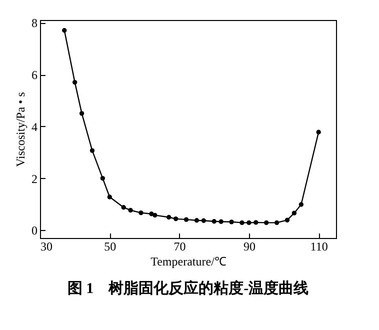  What do you see at coordinates (35, 231) in the screenshot?
I see `y-tick-label: 0` at bounding box center [35, 231].